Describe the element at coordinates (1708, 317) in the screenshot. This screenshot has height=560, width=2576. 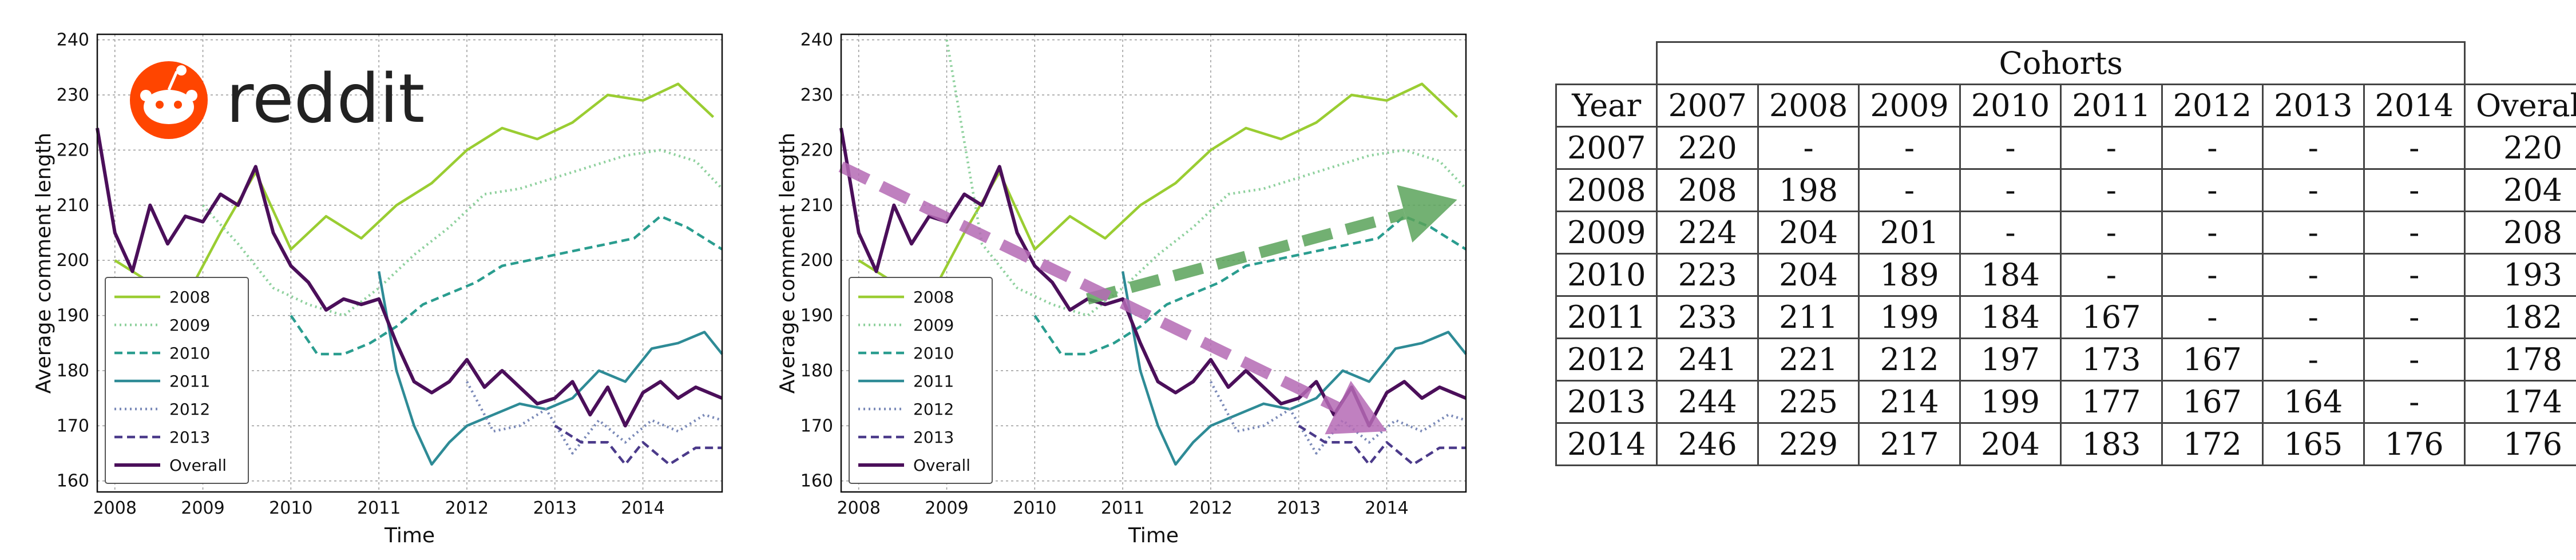
I see `table-cell: 233` at that location.